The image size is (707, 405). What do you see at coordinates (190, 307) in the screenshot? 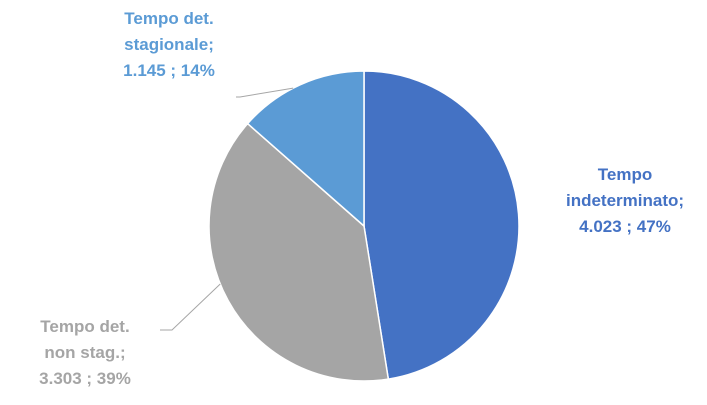
I see `leader-line-tempo-det-non-stag` at bounding box center [190, 307].